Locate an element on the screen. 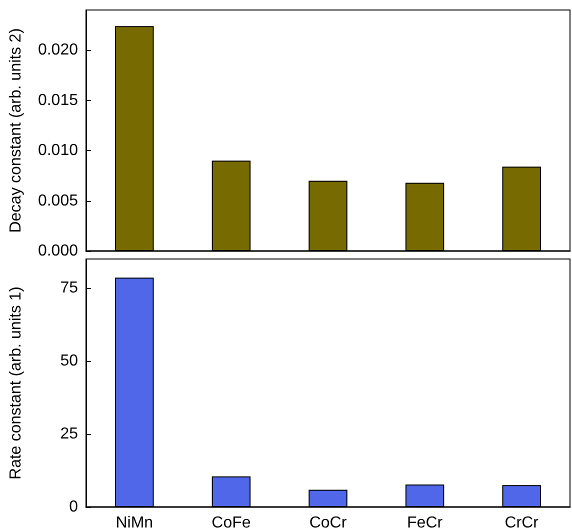 The height and width of the screenshot is (532, 572). y-axis-title: Decay constant (arb. units 2) is located at coordinates (16, 130).